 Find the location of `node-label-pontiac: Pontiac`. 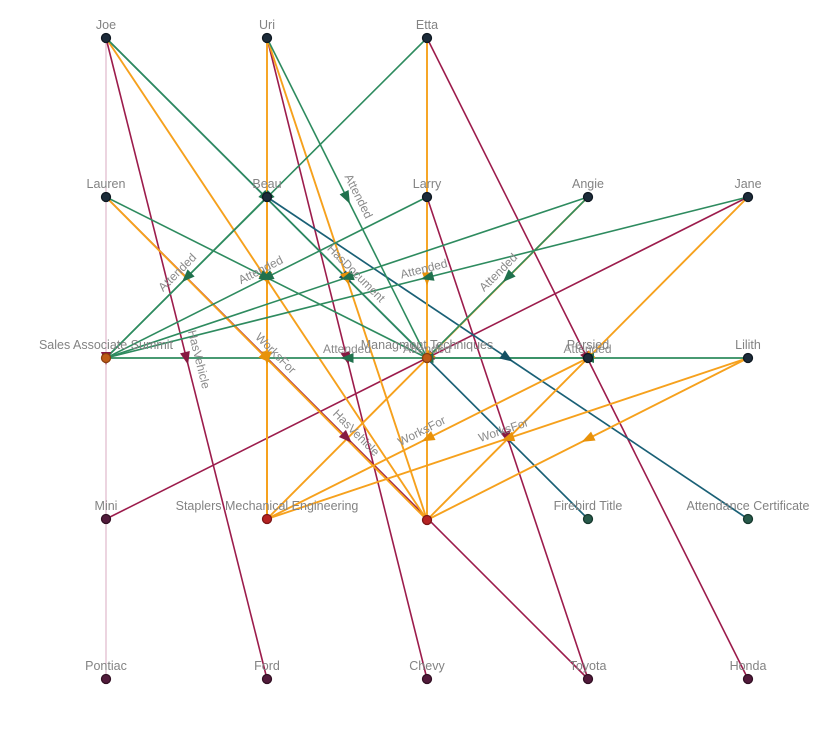

node-label-pontiac: Pontiac is located at coordinates (106, 666).